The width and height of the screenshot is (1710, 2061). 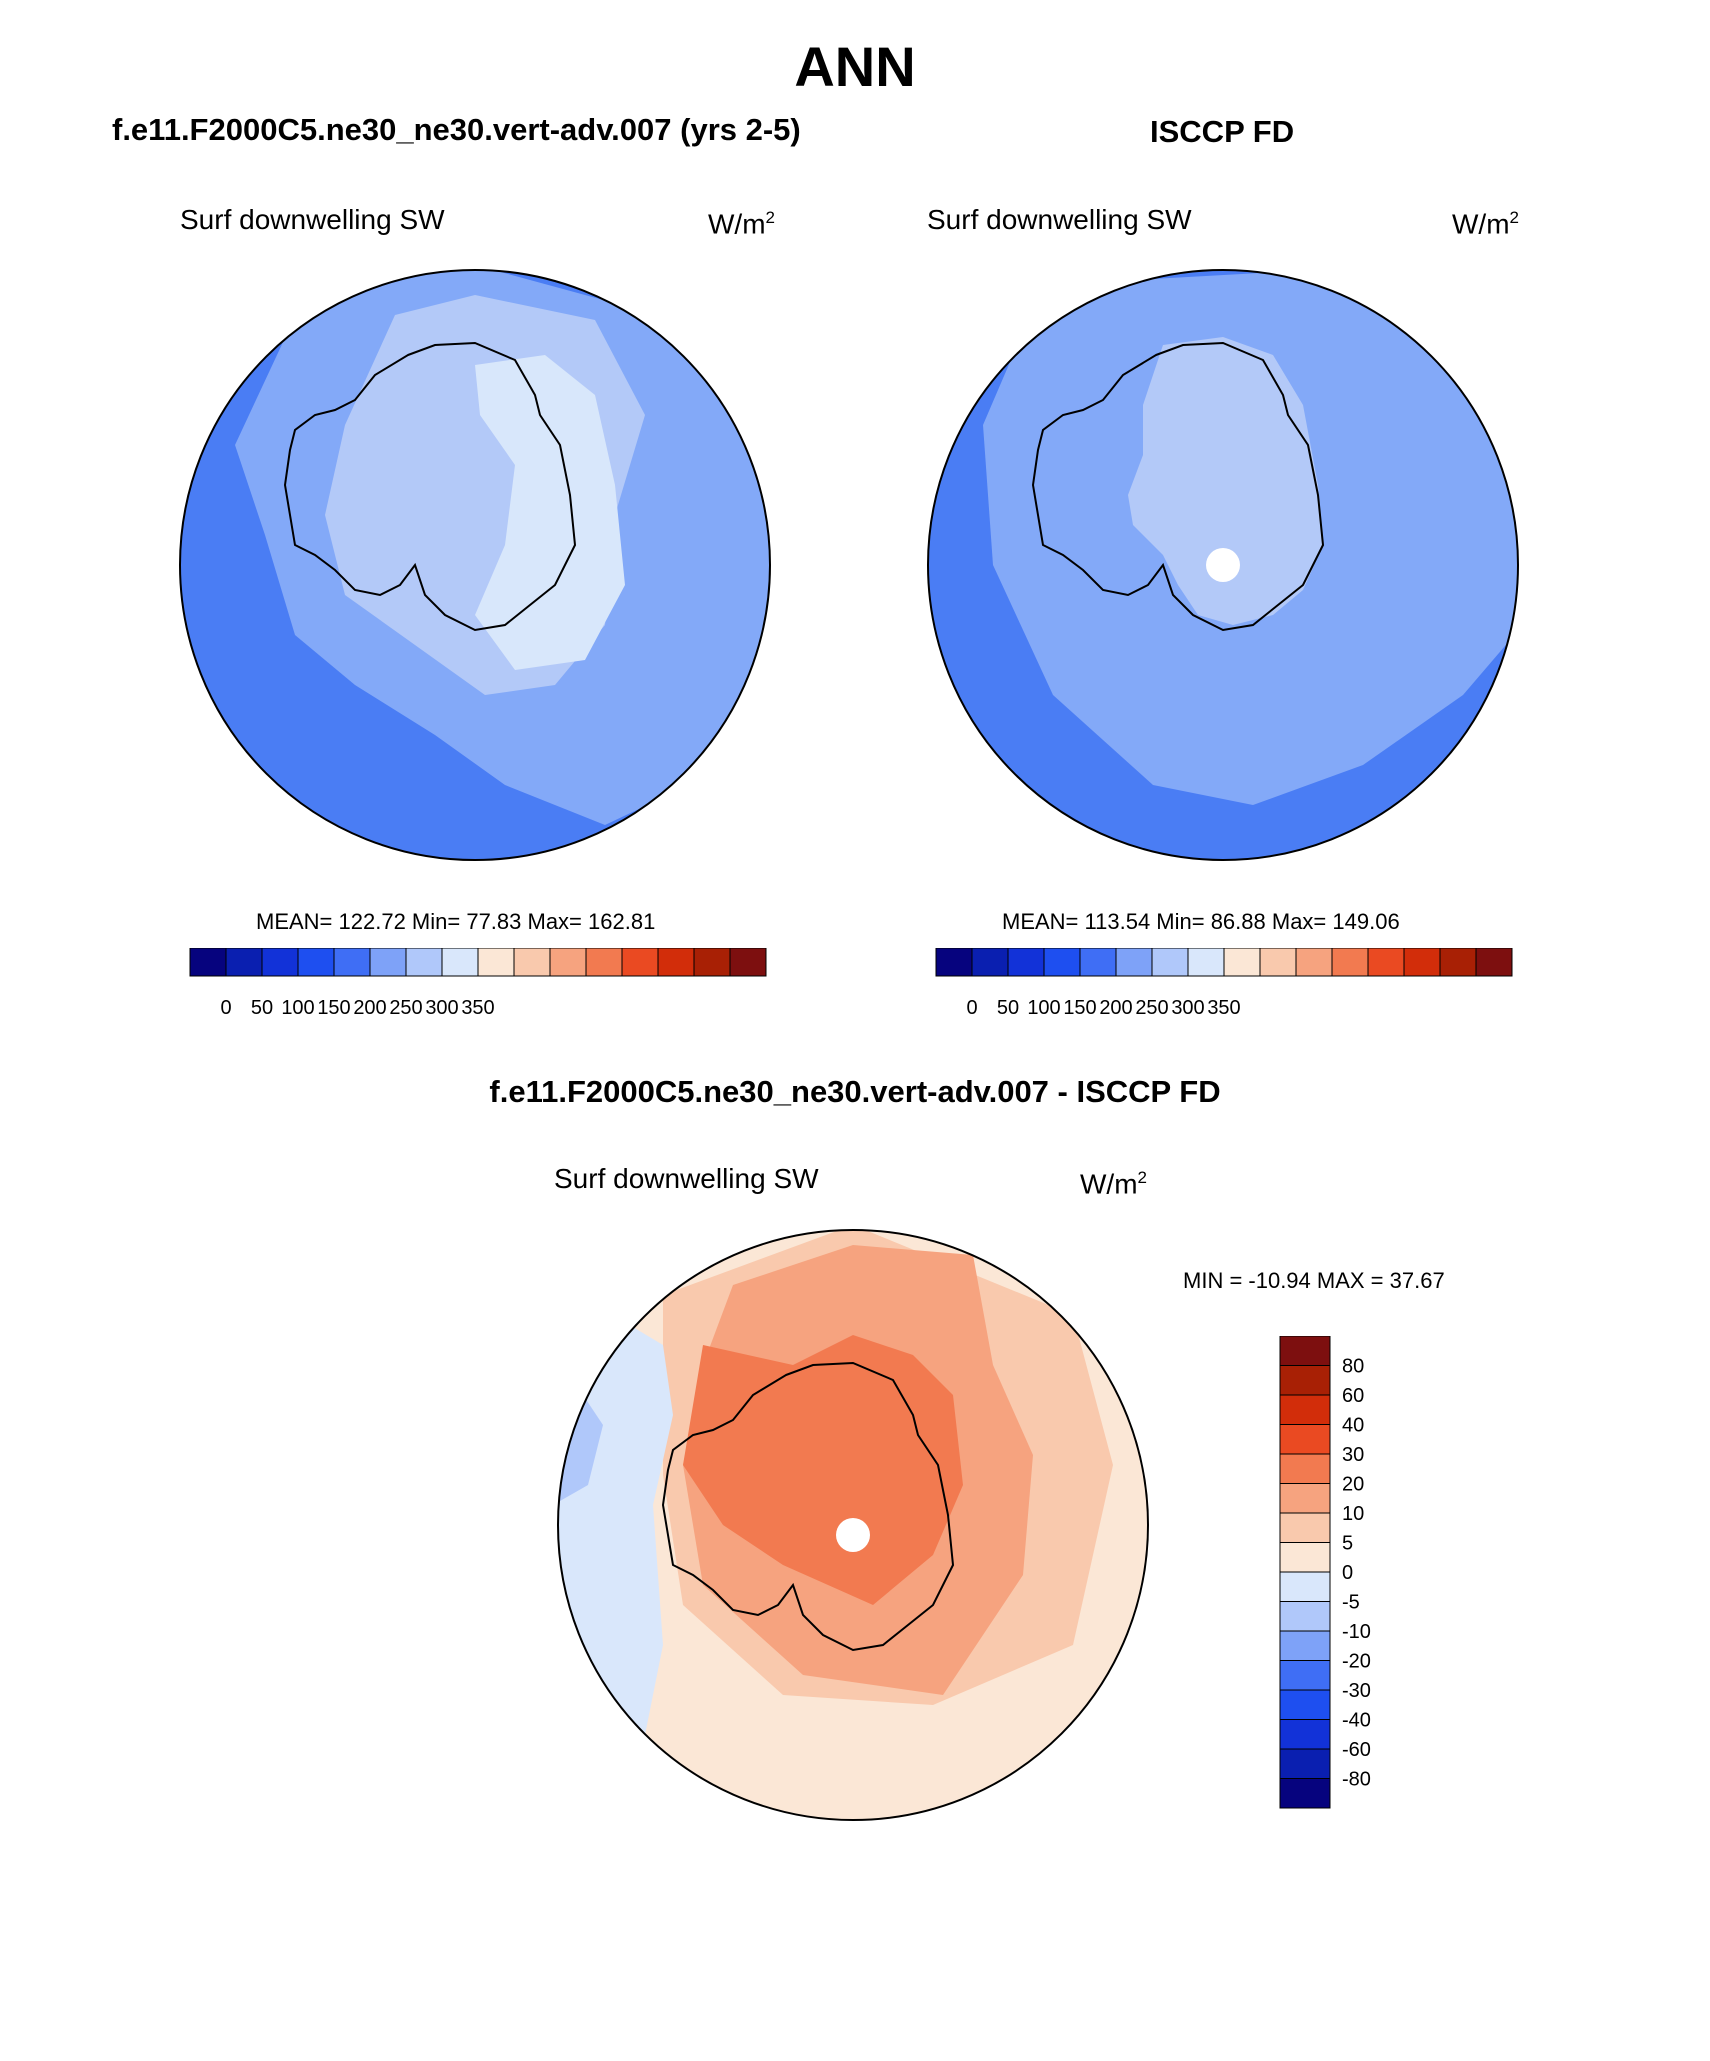 I want to click on model-stats: MEAN= 122.72 Min= 77.83 Max= 162.81, so click(x=456, y=921).